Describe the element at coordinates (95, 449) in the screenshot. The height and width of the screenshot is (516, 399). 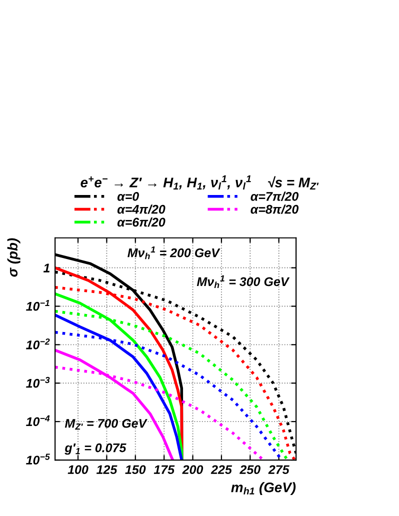
I see `annotation: g′$_{1}$ = 0.075` at that location.